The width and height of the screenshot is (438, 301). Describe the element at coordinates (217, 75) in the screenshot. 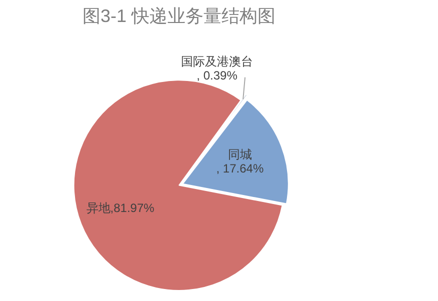

I see `data-label: , 0.39%` at that location.